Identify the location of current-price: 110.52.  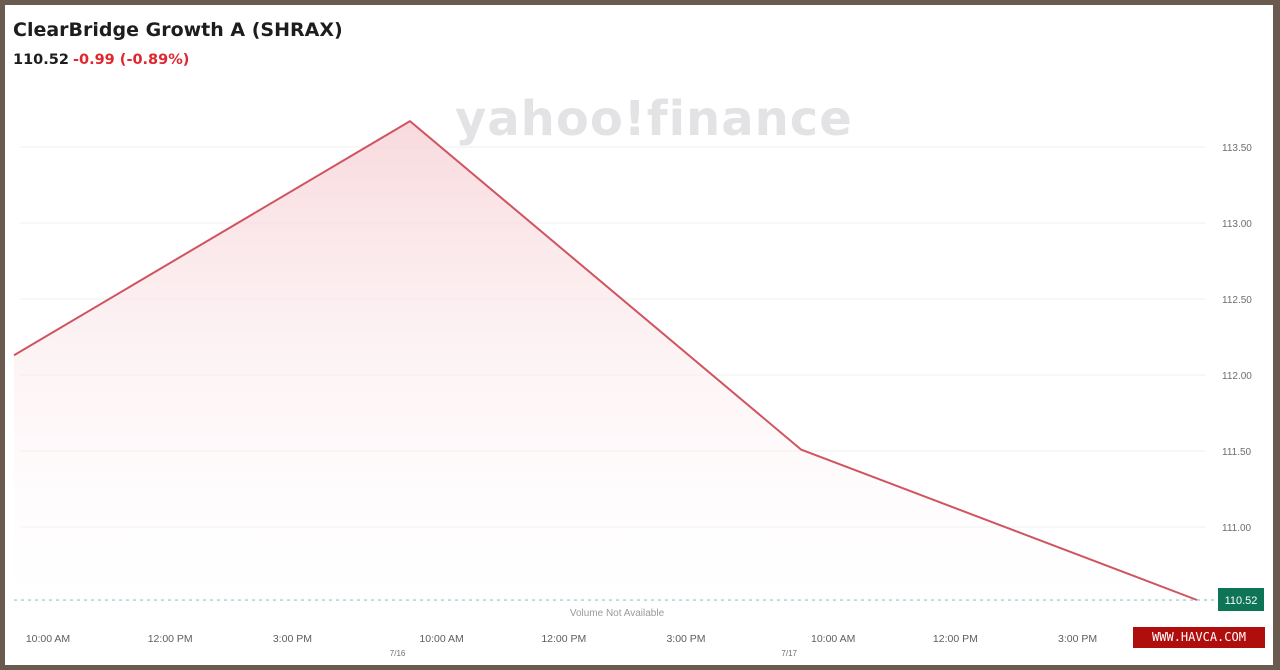
(41, 60).